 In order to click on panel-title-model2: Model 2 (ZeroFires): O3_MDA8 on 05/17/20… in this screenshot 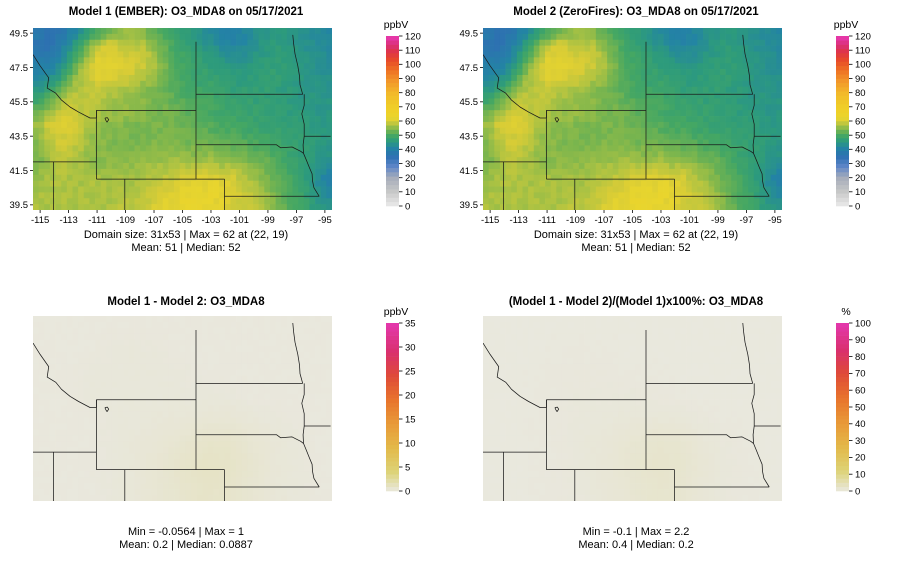, I will do `click(636, 12)`.